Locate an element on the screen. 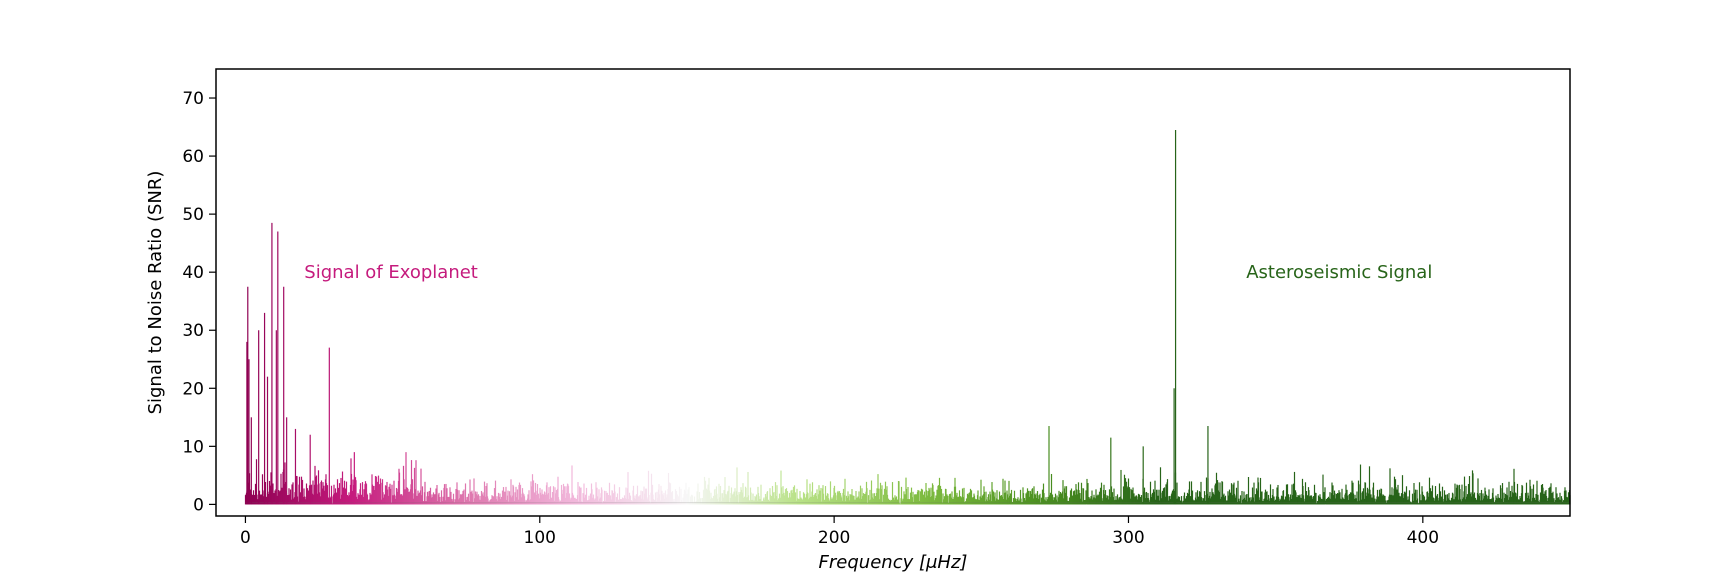 The height and width of the screenshot is (576, 1728). y-axis-ticks: 0 10 20 30 40 50 60 70 is located at coordinates (199, 302).